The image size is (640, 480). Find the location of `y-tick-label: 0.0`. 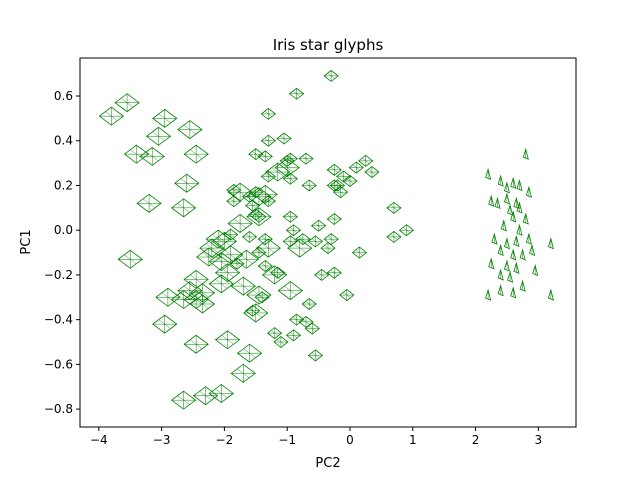

y-tick-label: 0.0 is located at coordinates (63, 230).